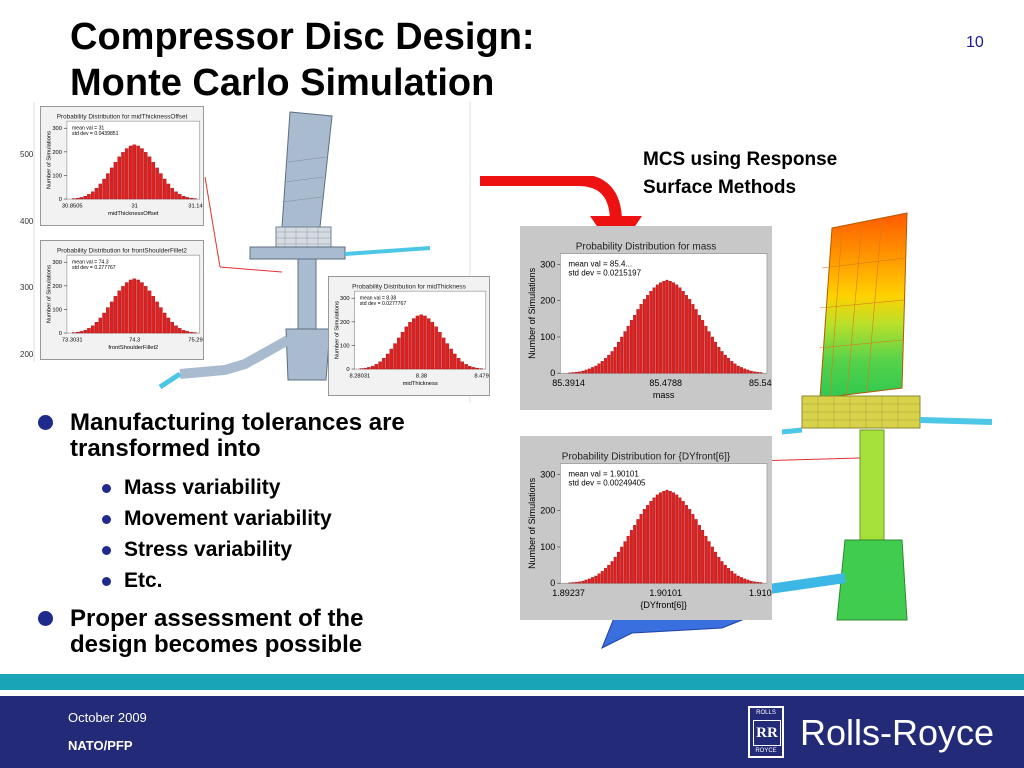 Image resolution: width=1024 pixels, height=768 pixels. I want to click on rolls-royce-badge-logo: ROLLS RR ROYCE, so click(766, 732).